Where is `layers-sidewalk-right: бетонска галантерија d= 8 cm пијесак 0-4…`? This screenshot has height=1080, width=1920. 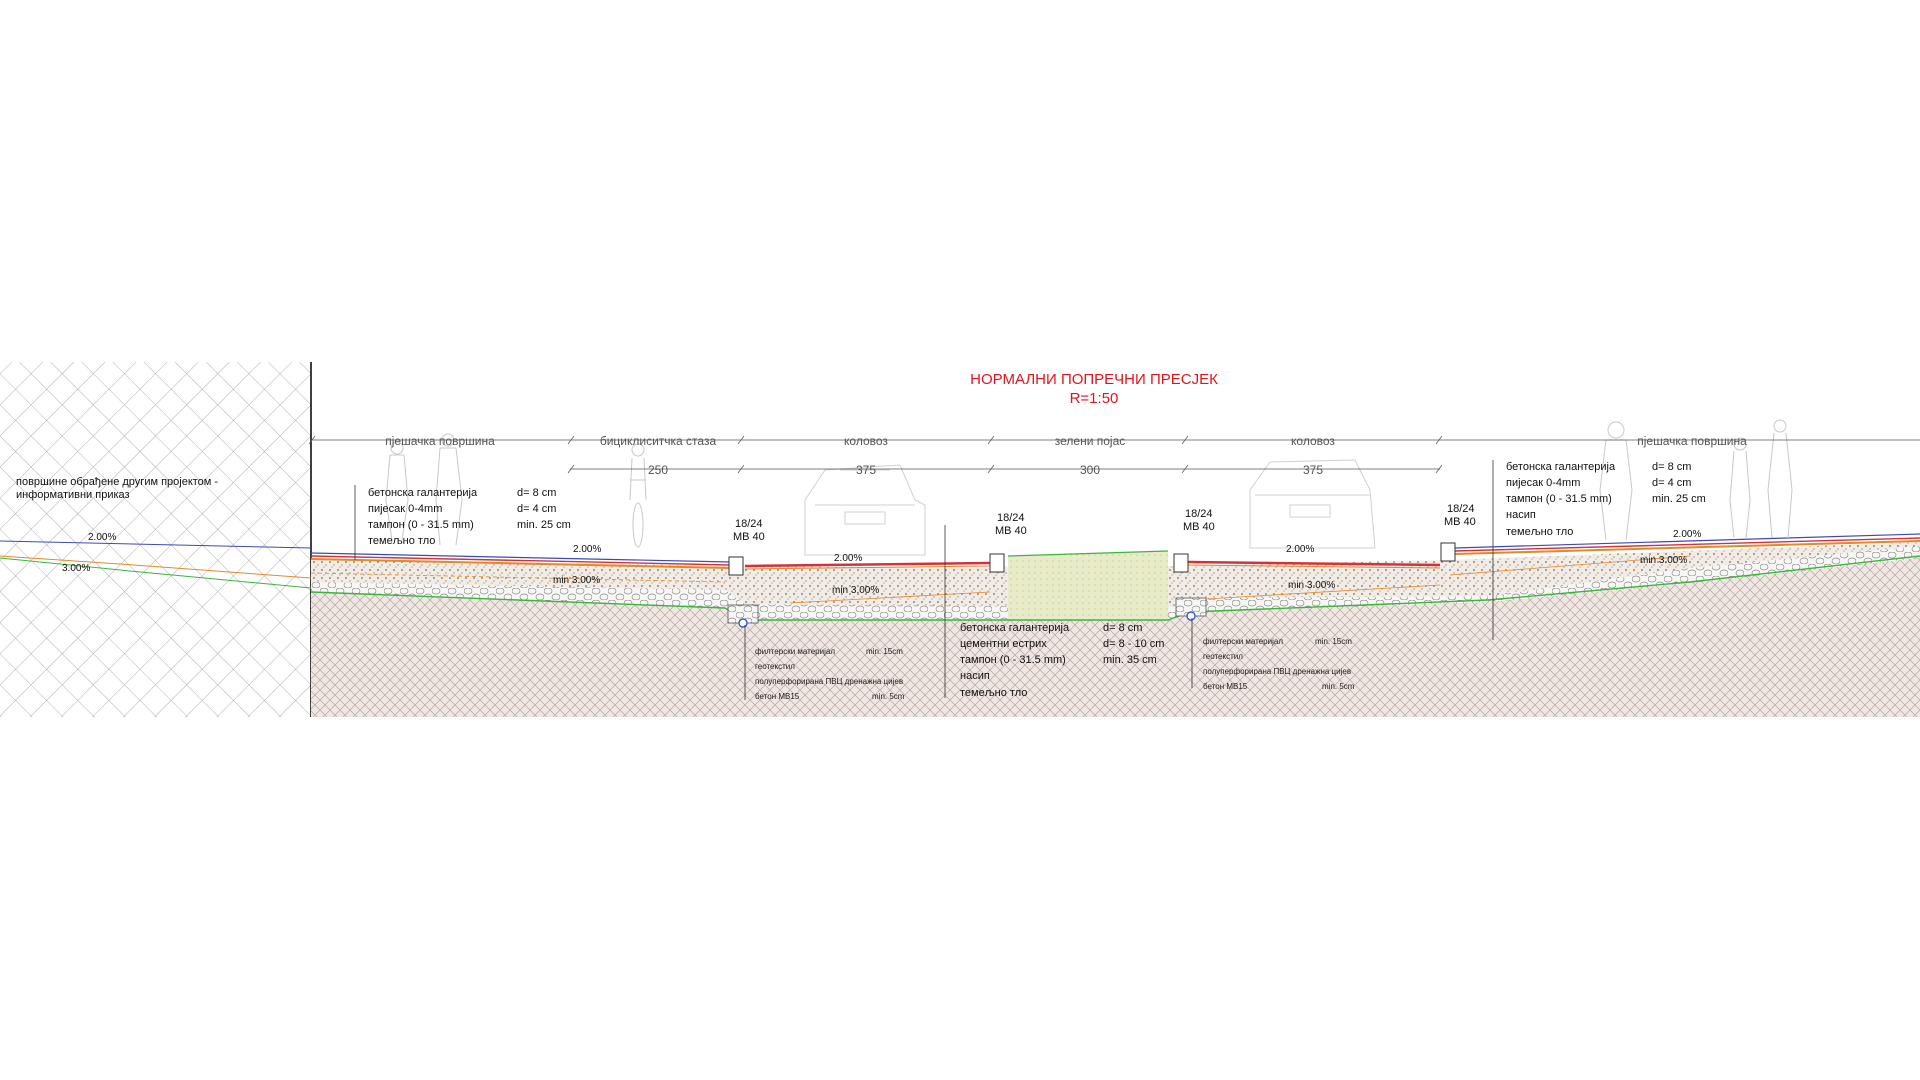 layers-sidewalk-right: бетонска галантерија d= 8 cm пијесак 0-4… is located at coordinates (1606, 499).